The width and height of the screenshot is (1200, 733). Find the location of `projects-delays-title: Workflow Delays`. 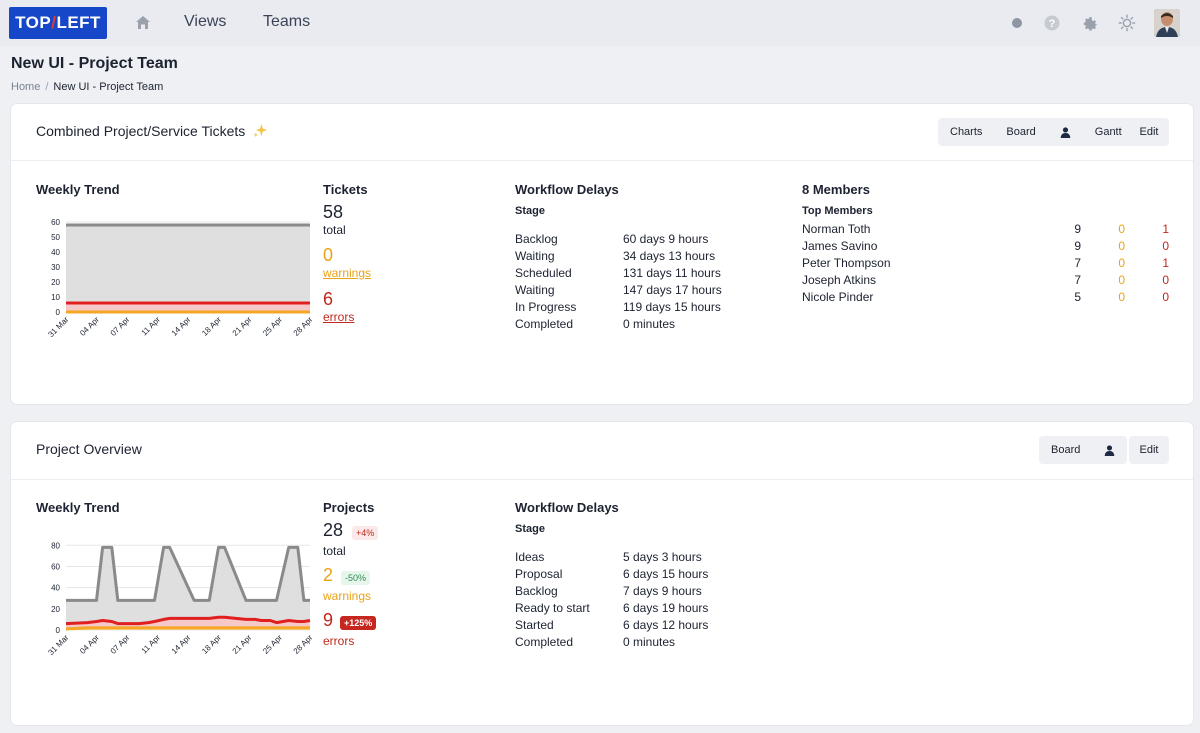

projects-delays-title: Workflow Delays is located at coordinates (567, 507).